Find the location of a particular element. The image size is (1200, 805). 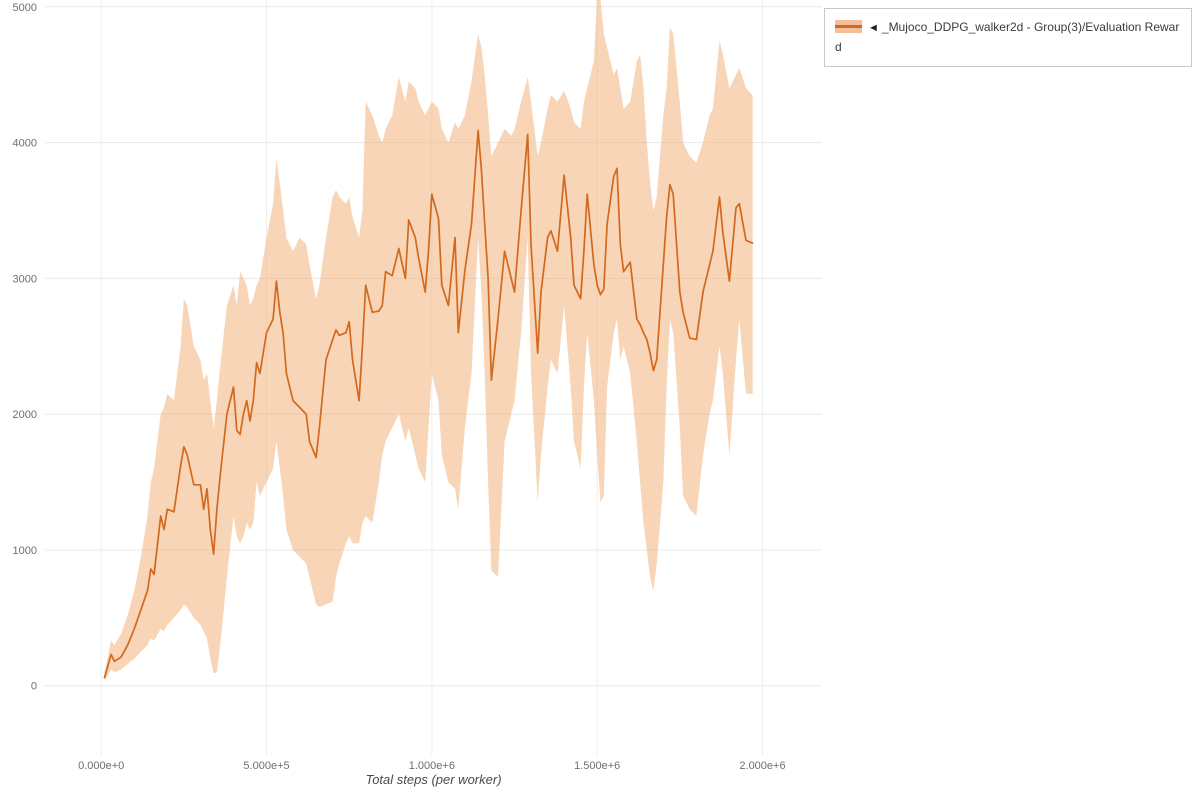

y-tick-label: 3000 is located at coordinates (25, 279).